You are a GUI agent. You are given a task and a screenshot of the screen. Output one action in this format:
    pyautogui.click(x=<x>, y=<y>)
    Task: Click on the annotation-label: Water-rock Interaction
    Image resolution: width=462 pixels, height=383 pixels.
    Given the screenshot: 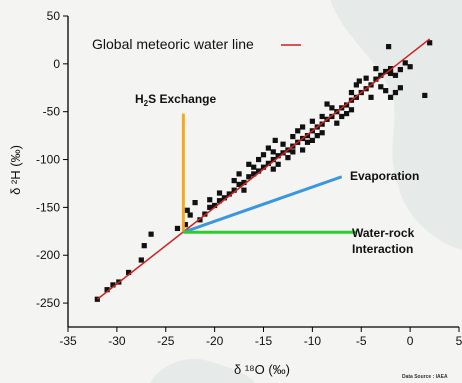 What is the action you would take?
    pyautogui.click(x=383, y=241)
    